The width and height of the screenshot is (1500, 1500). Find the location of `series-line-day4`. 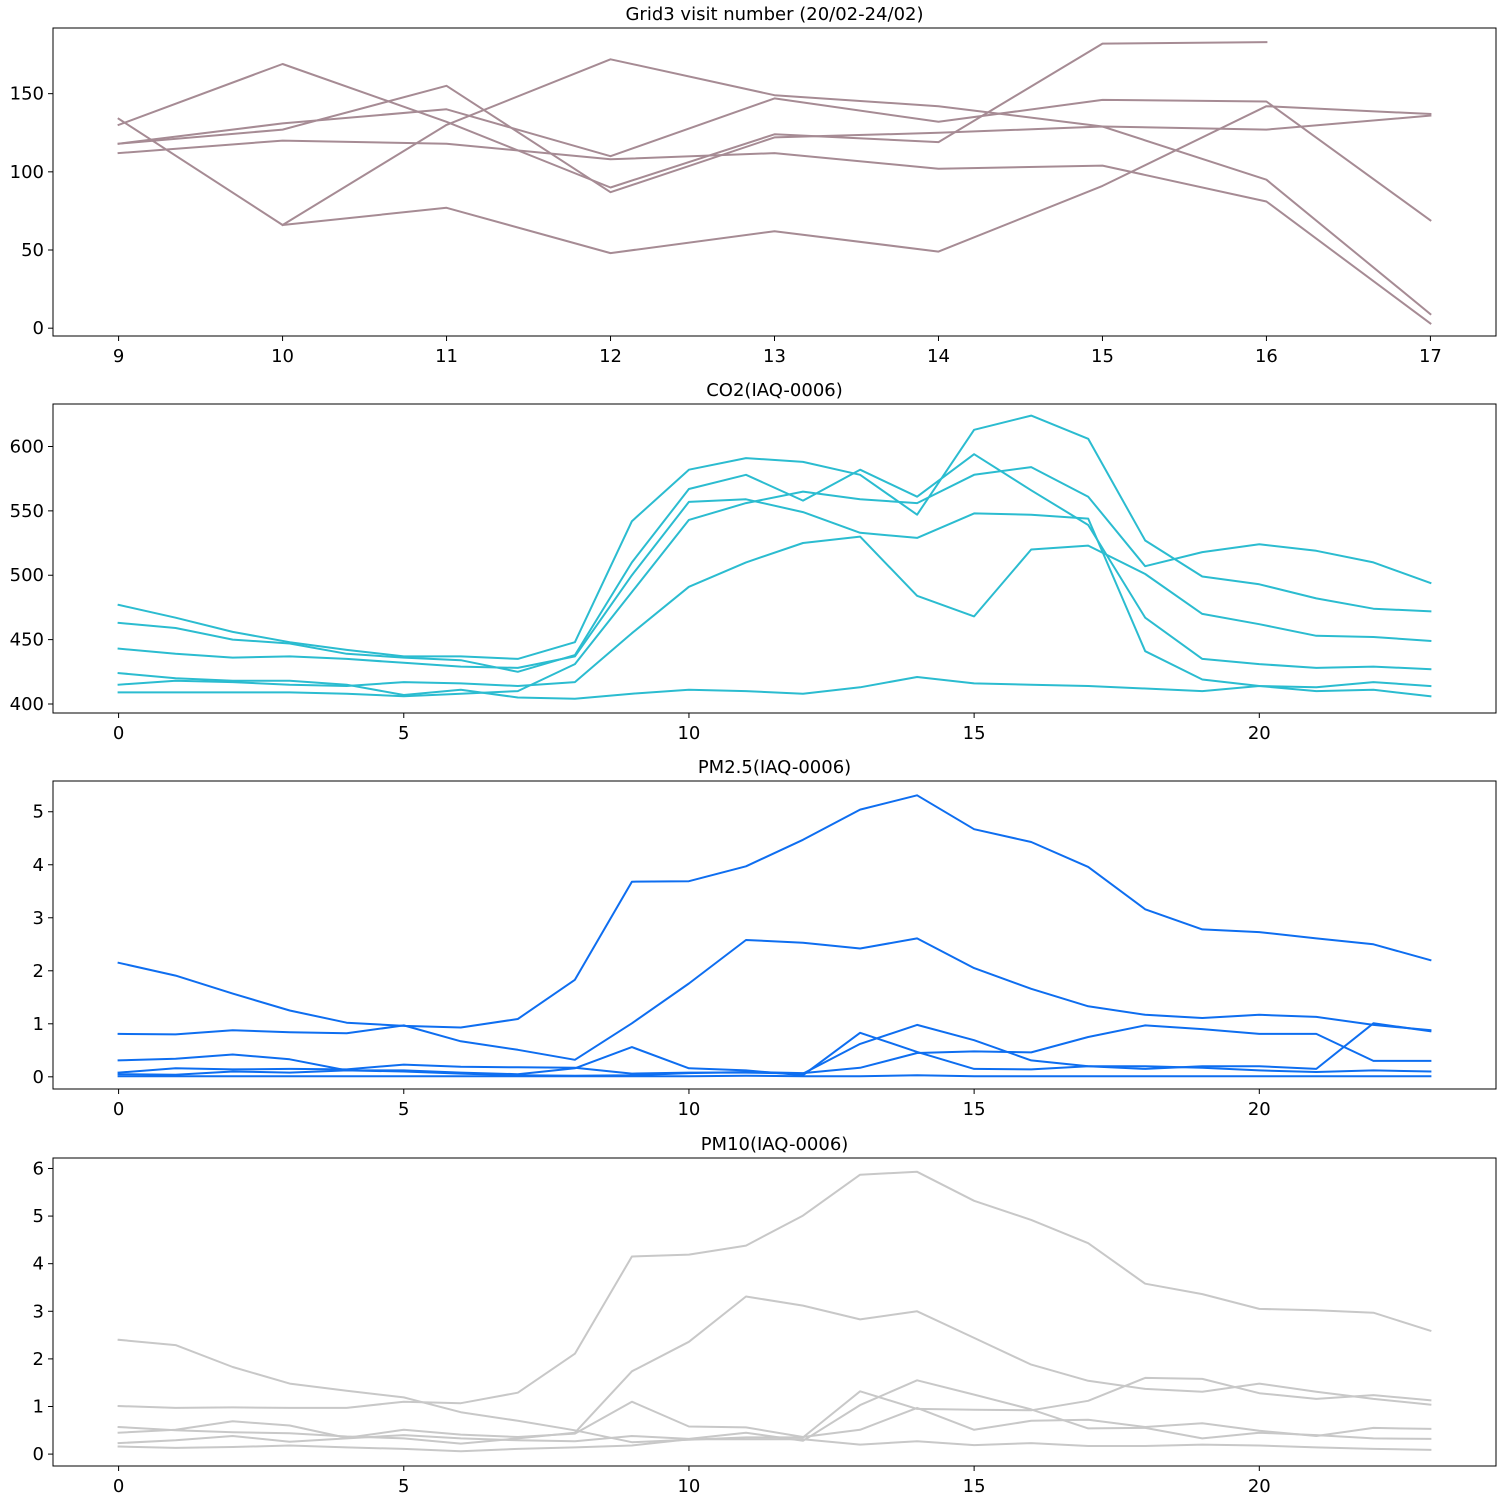

series-line-day4 is located at coordinates (774, 232).